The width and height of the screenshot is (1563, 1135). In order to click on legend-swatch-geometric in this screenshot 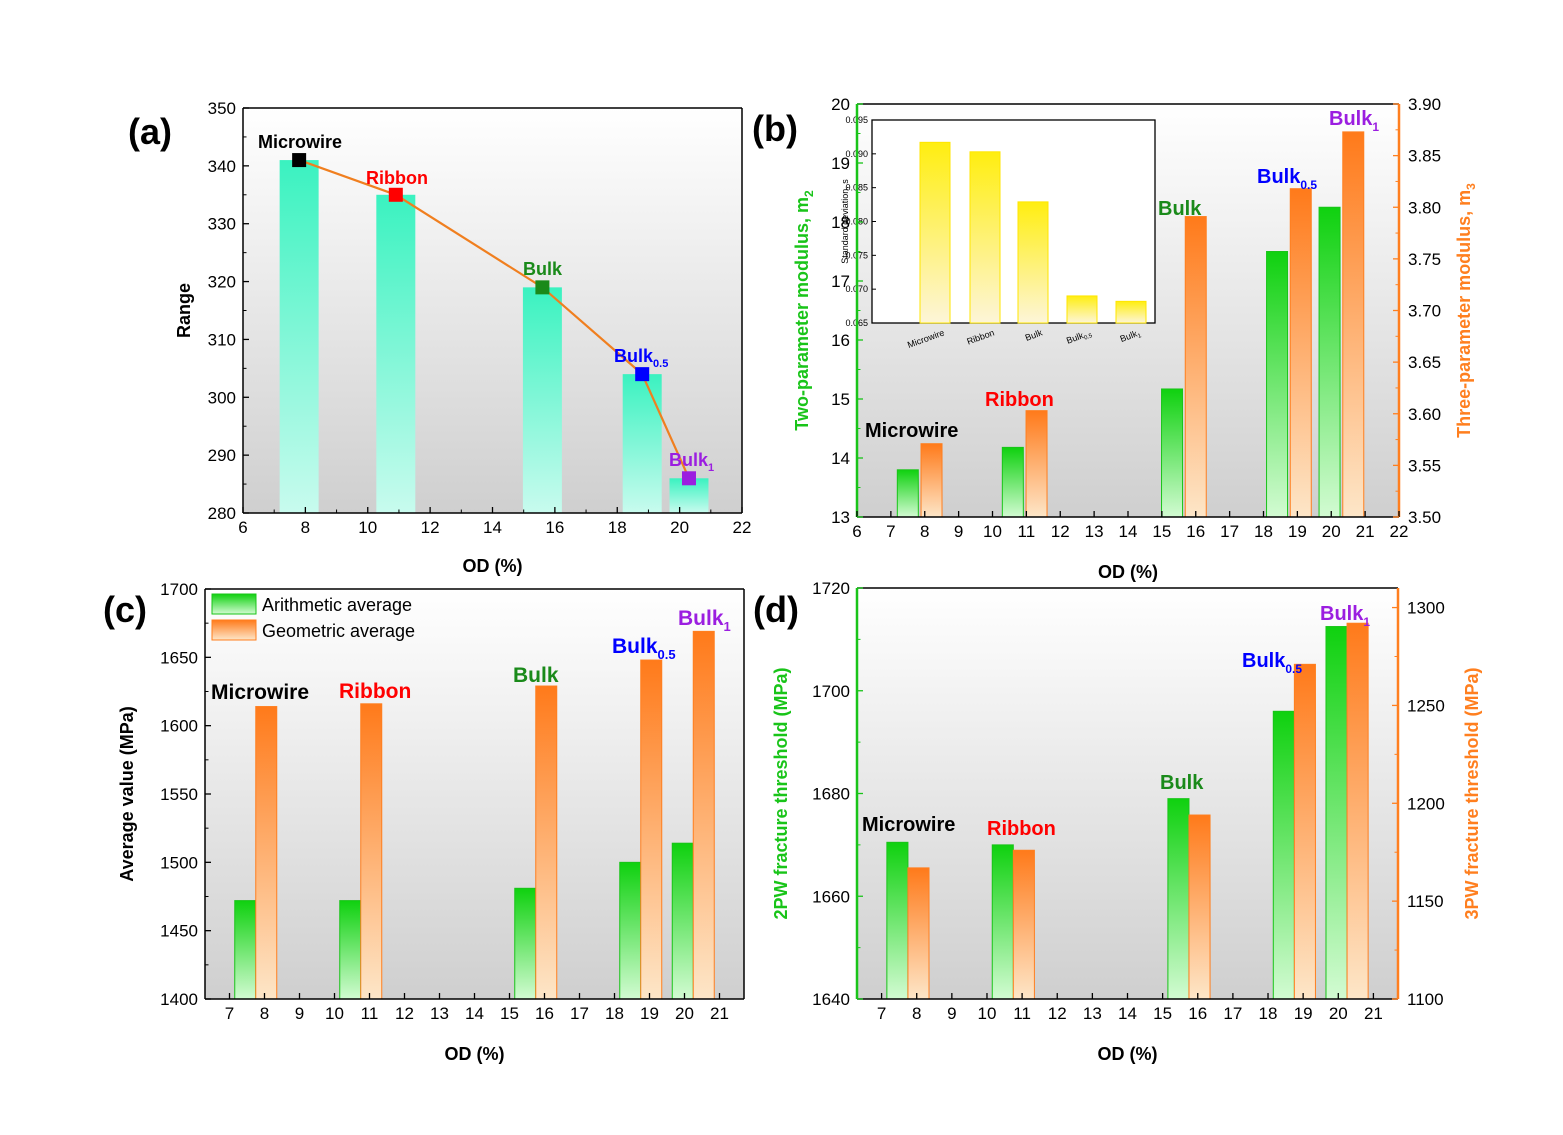, I will do `click(234, 630)`.